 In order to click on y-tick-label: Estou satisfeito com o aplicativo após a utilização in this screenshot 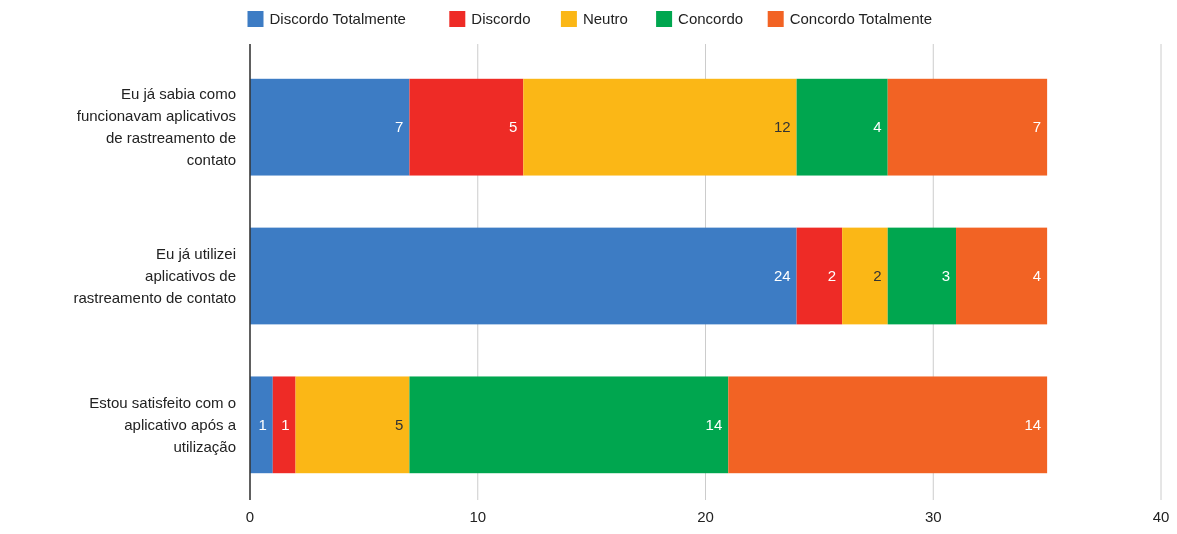, I will do `click(163, 425)`.